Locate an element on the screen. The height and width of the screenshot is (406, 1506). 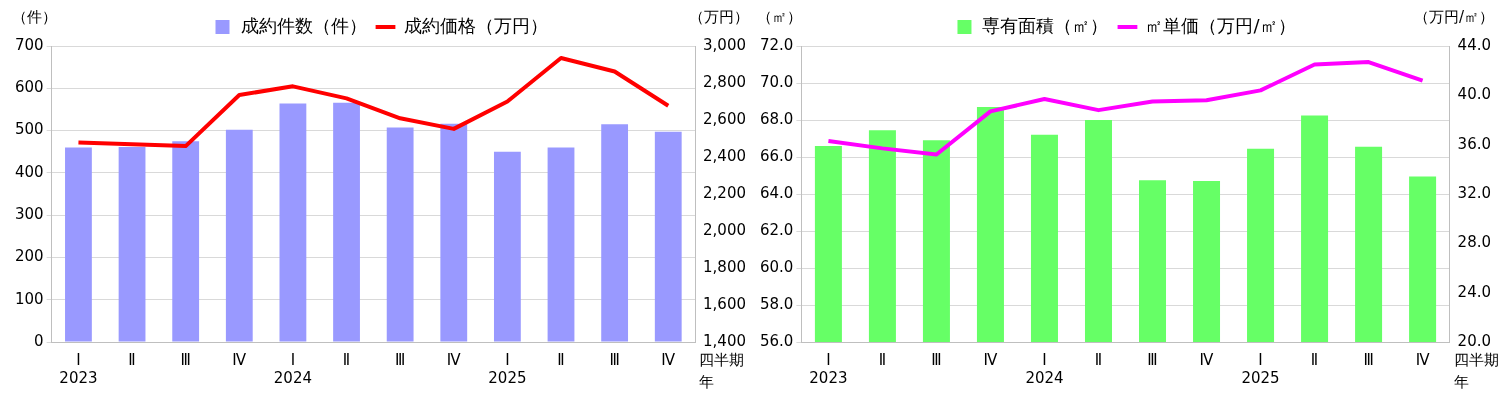
y2-tick-label: 2,000 is located at coordinates (725, 229).